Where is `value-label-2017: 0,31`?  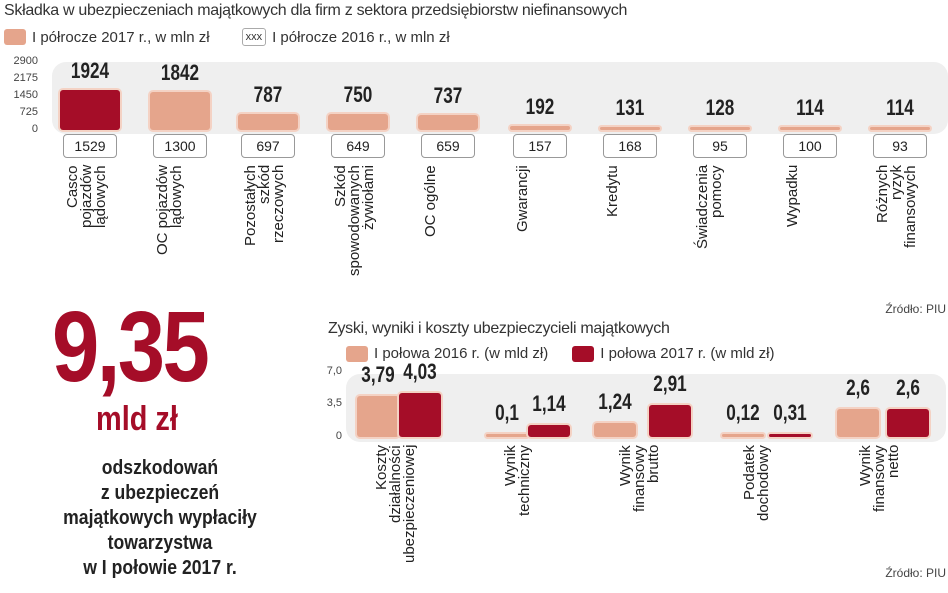
value-label-2017: 0,31 is located at coordinates (790, 412).